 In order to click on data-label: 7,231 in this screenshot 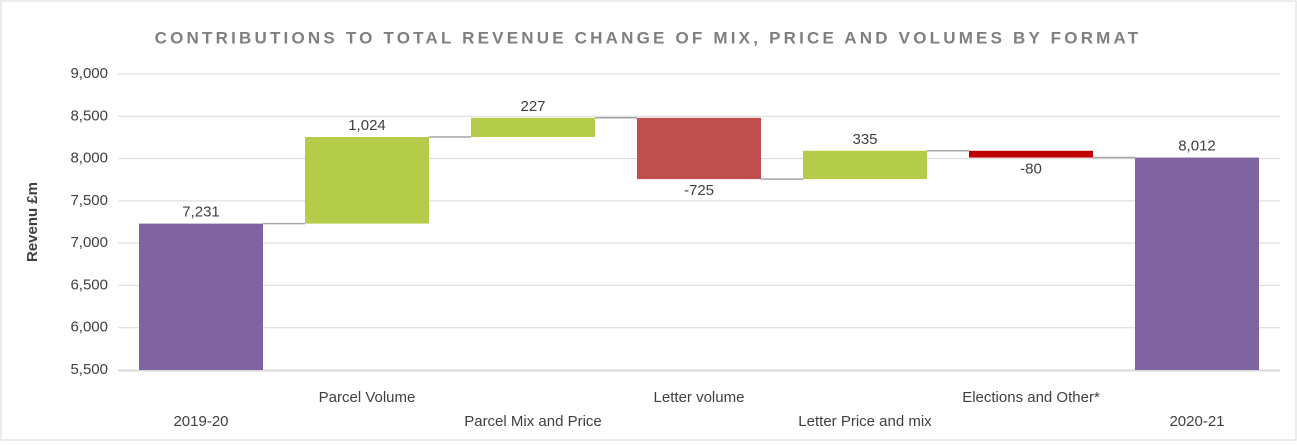, I will do `click(201, 212)`.